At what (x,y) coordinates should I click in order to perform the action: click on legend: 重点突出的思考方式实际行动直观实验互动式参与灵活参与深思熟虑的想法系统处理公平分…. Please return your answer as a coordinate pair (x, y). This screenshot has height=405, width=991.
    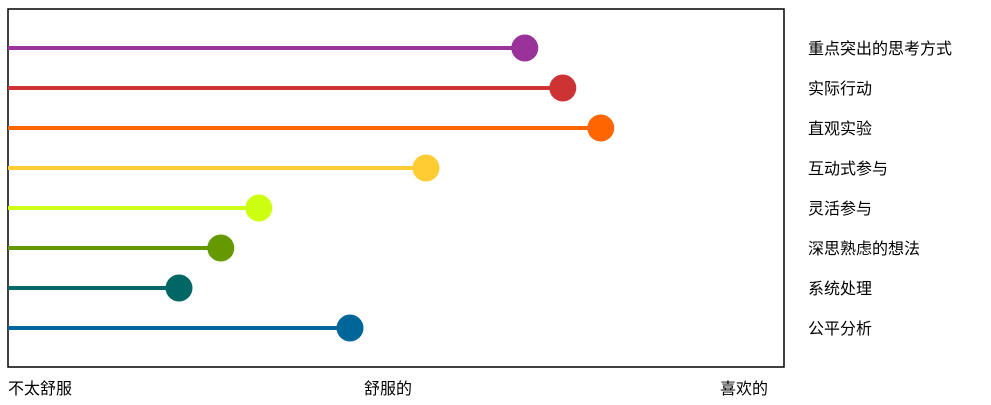
    Looking at the image, I should click on (880, 188).